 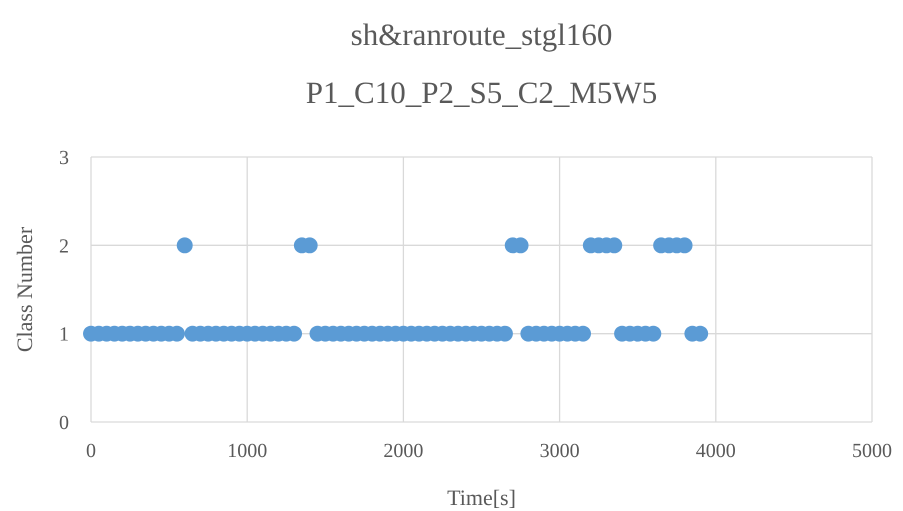 I want to click on x-tick-label: 5000, so click(x=872, y=451).